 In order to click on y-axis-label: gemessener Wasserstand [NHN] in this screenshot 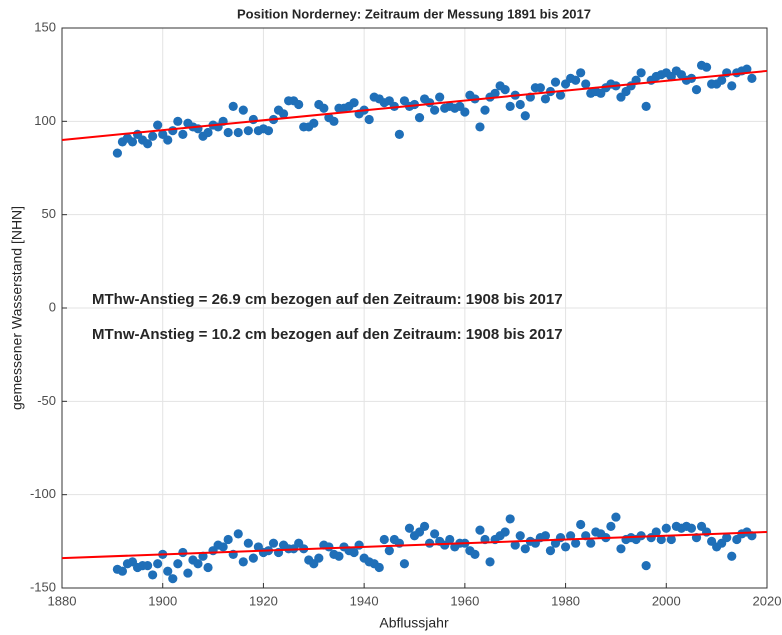, I will do `click(17, 308)`.